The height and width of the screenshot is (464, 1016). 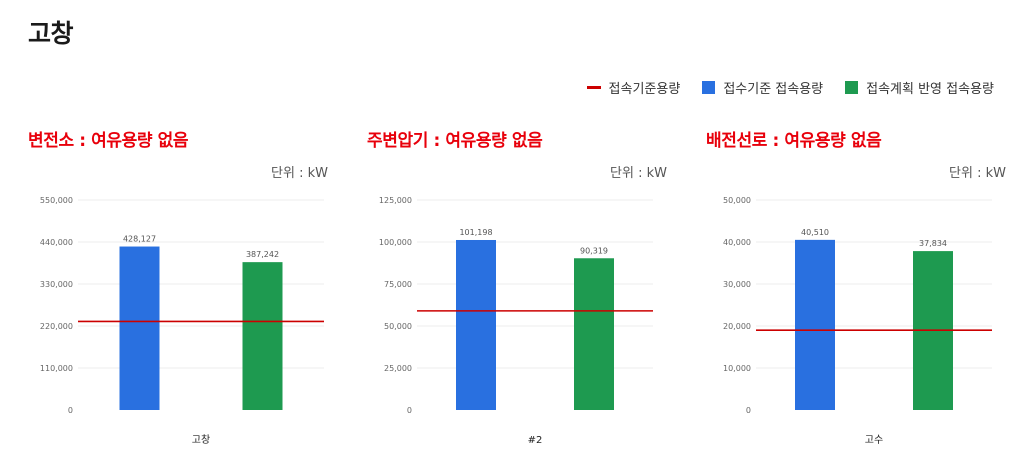 What do you see at coordinates (56, 326) in the screenshot?
I see `y-tick-label: 220,000` at bounding box center [56, 326].